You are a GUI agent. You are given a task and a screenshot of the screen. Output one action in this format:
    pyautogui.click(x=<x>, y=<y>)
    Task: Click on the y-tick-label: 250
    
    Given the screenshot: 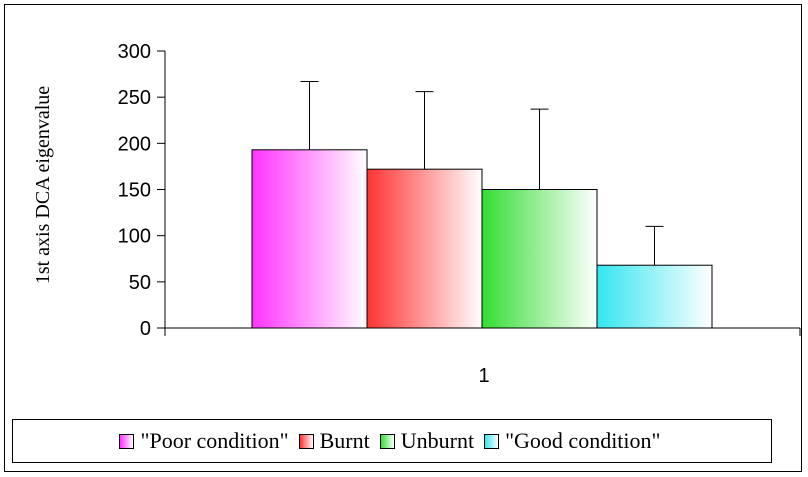 What is the action you would take?
    pyautogui.click(x=134, y=98)
    